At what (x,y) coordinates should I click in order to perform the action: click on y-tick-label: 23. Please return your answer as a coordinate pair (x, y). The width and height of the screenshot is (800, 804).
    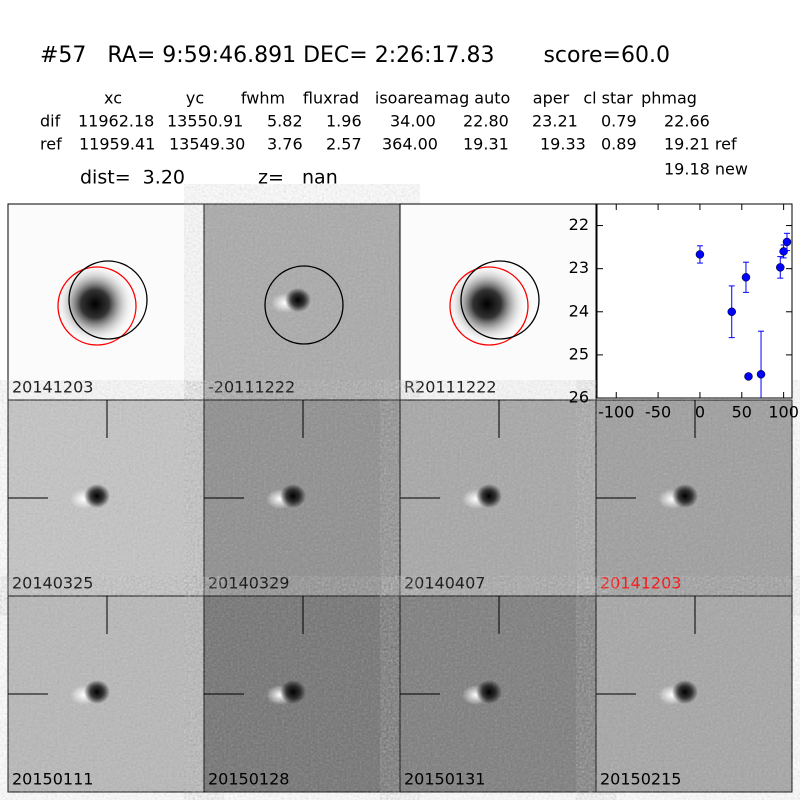
    Looking at the image, I should click on (579, 267).